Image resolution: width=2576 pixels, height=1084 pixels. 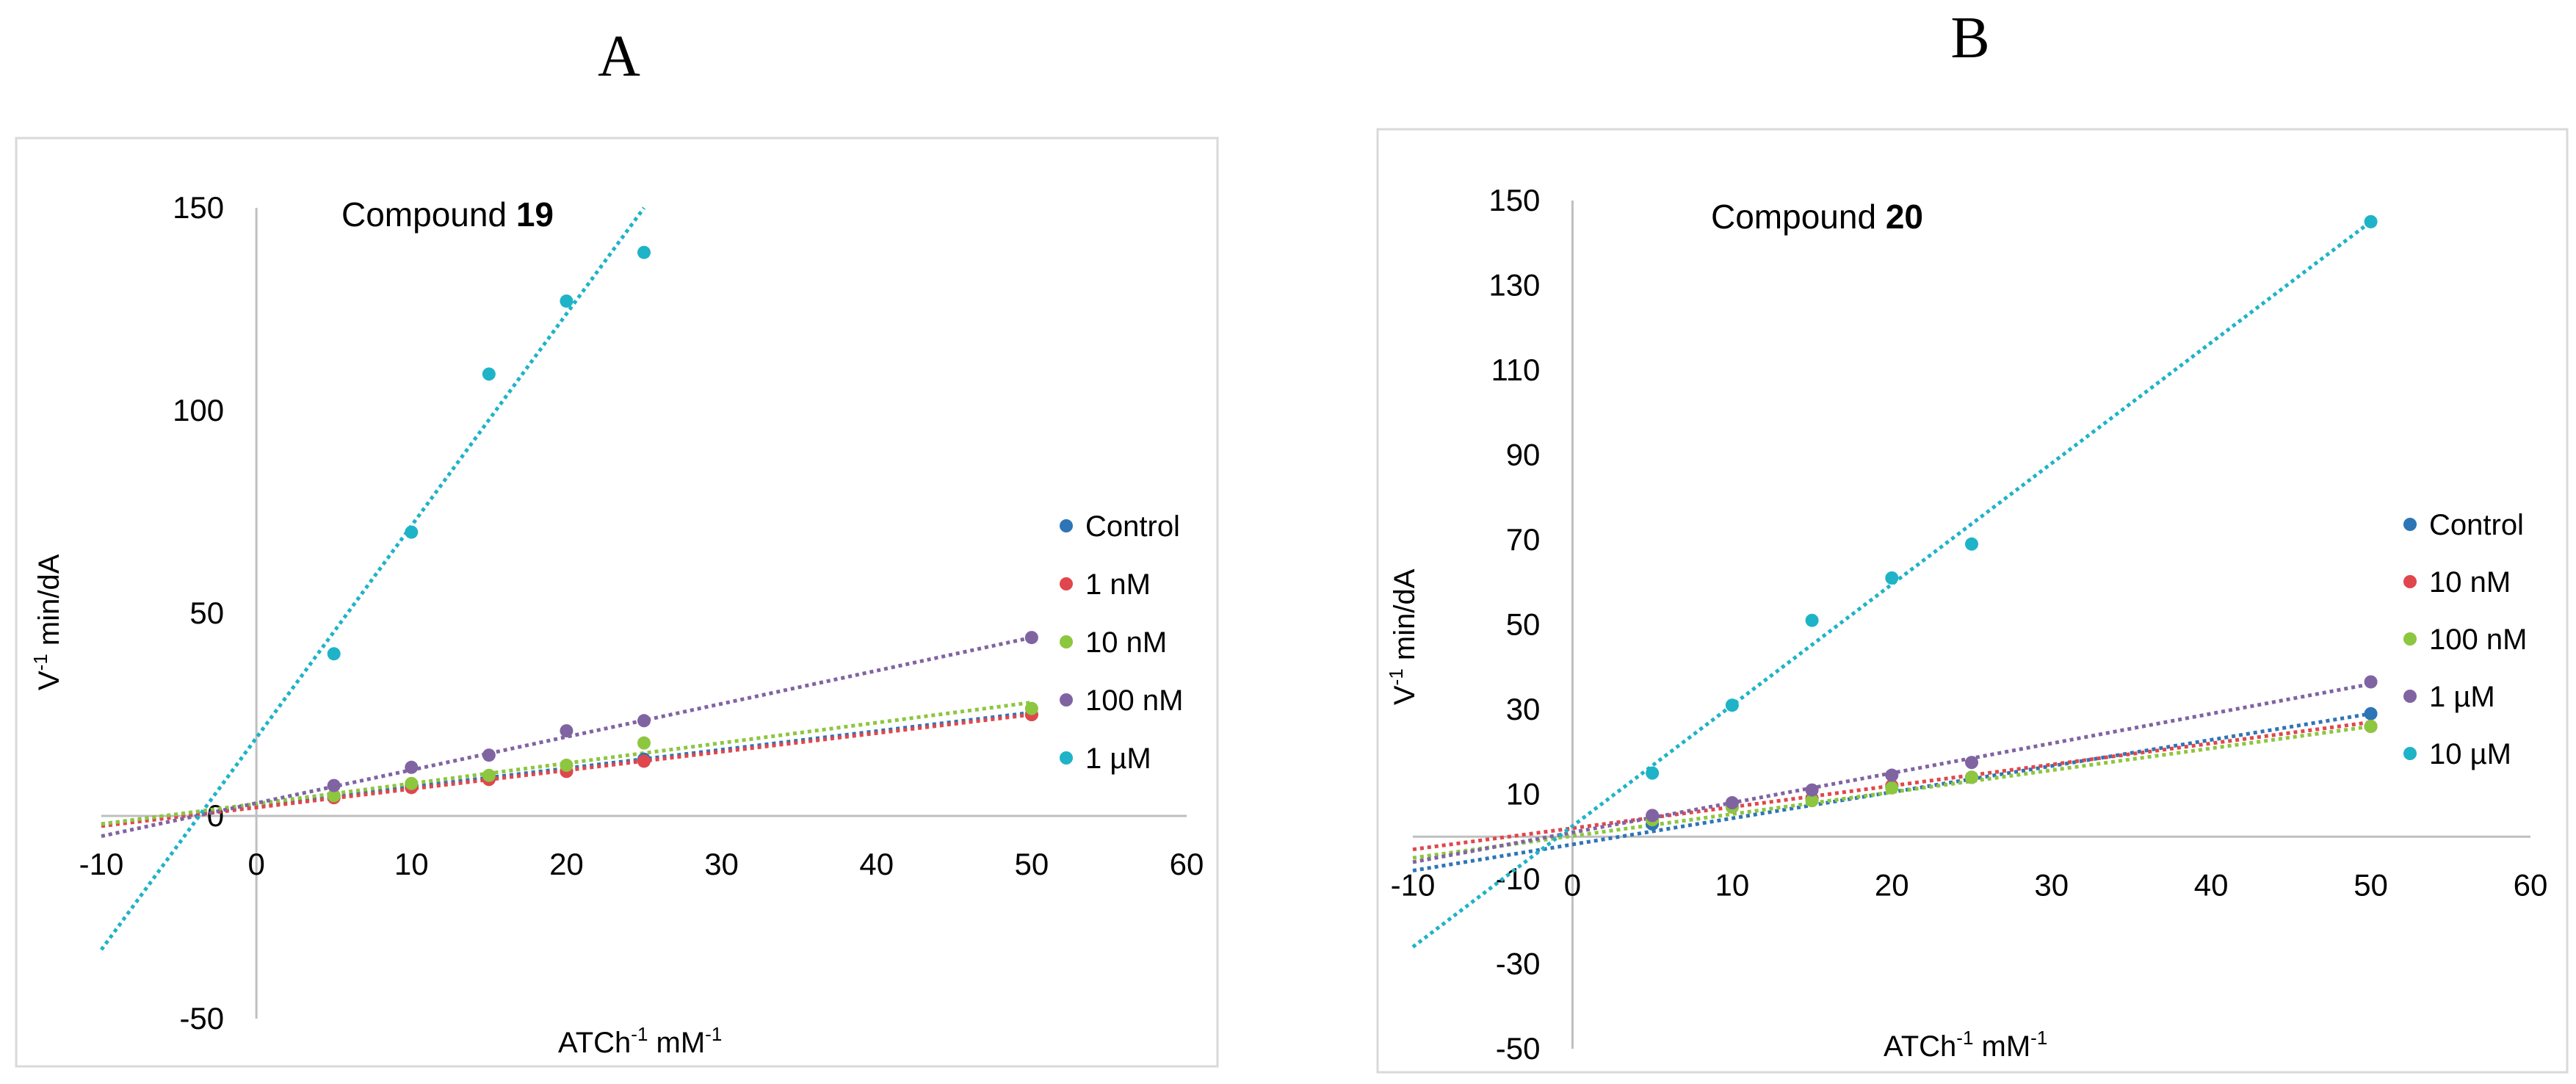 I want to click on y-tick-label: 10, so click(x=1523, y=794).